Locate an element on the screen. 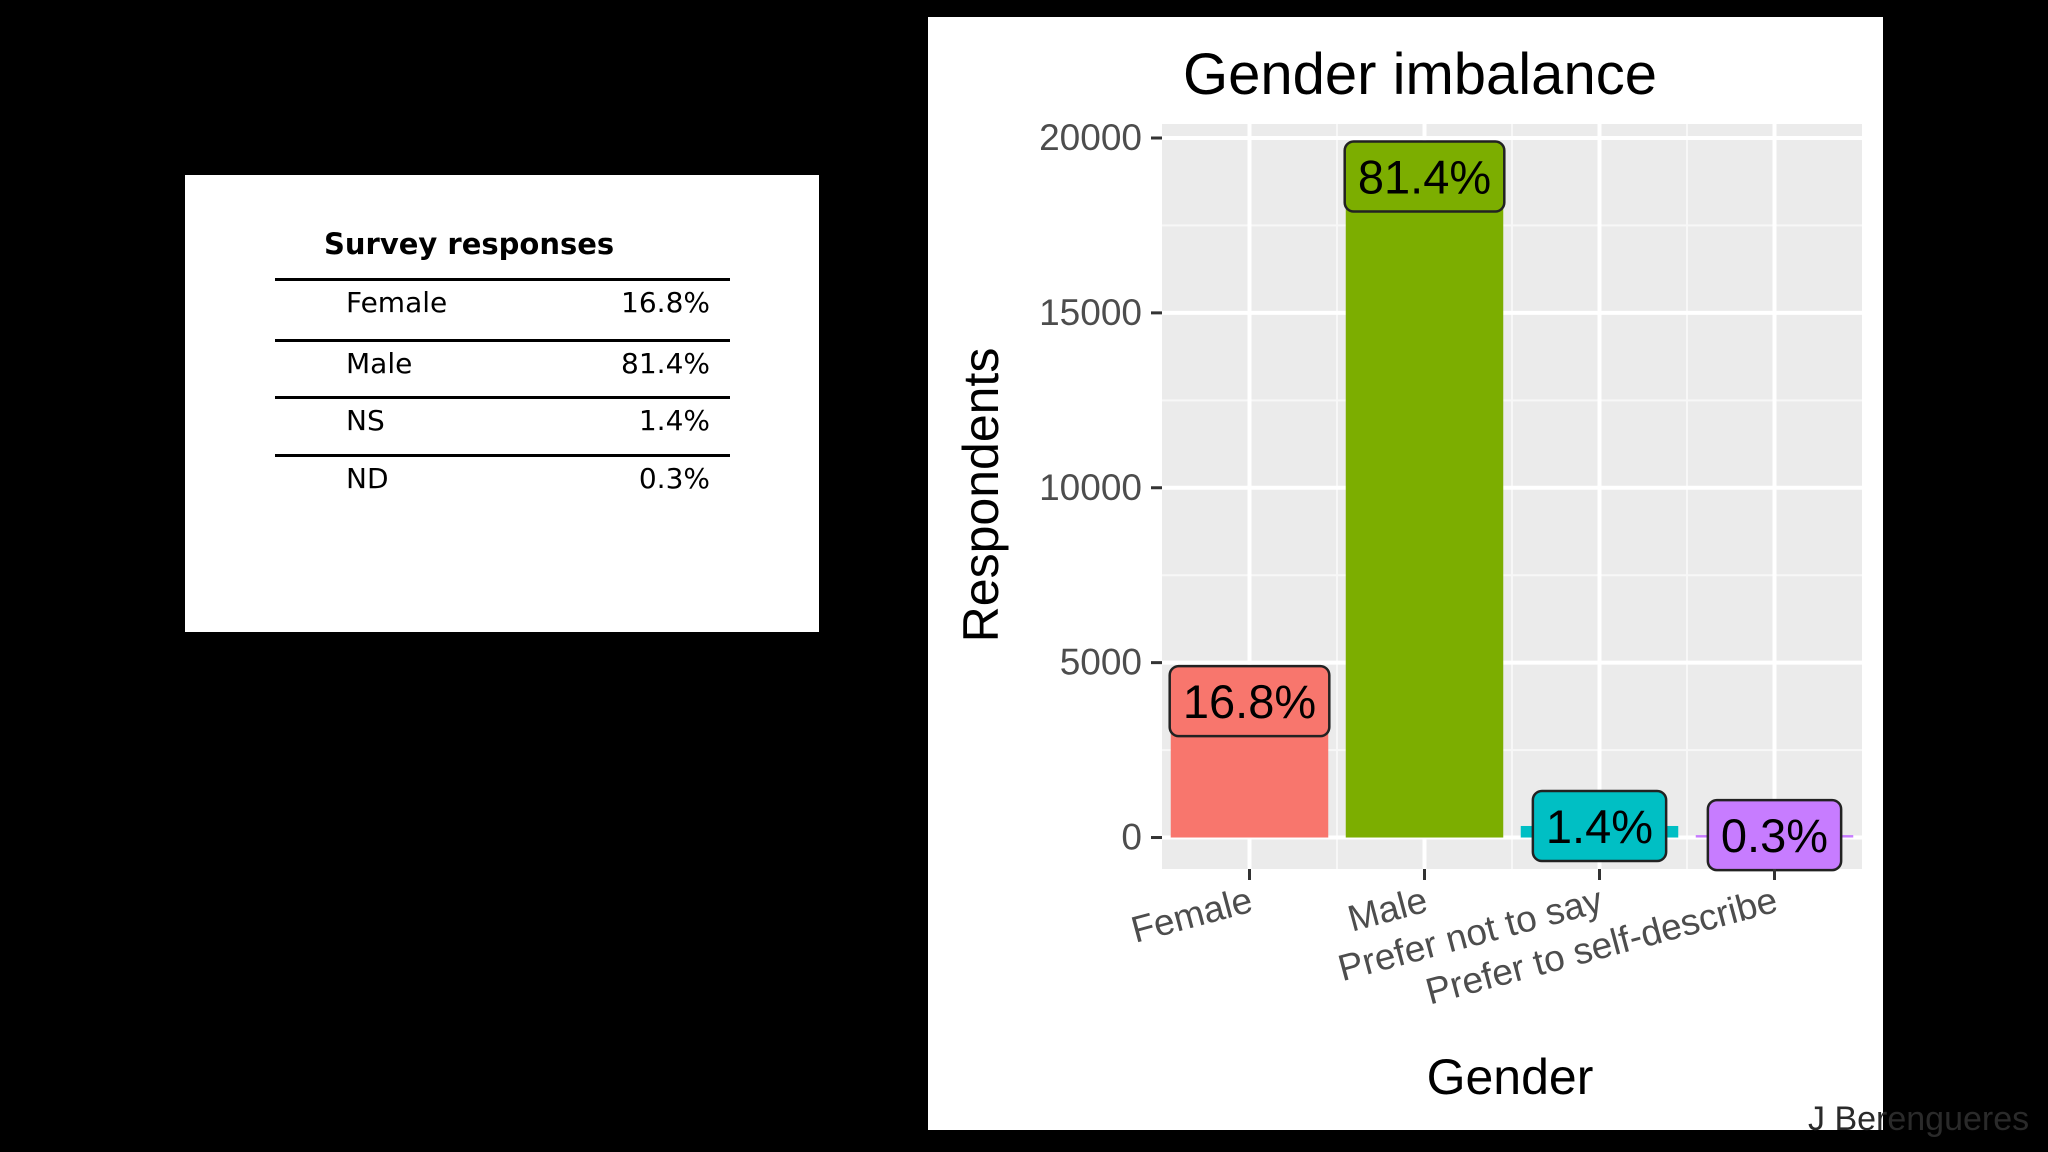  y-tick-label: 0 is located at coordinates (1131, 837).